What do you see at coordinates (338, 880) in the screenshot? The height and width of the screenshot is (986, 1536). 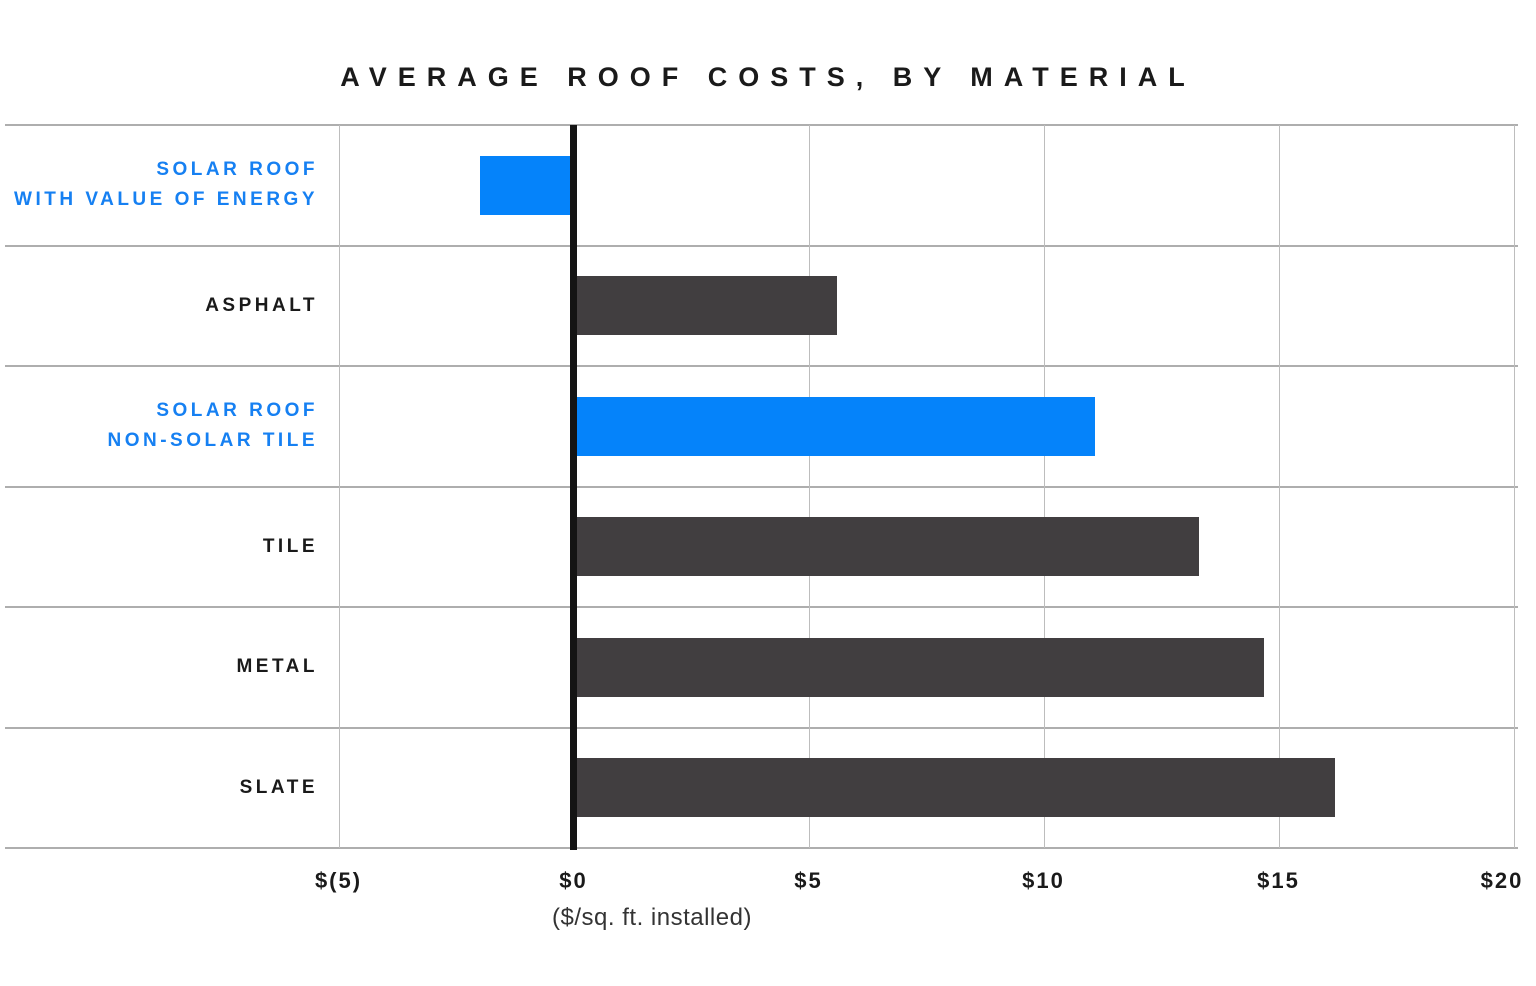 I see `x-tick-label-0: $(5)` at bounding box center [338, 880].